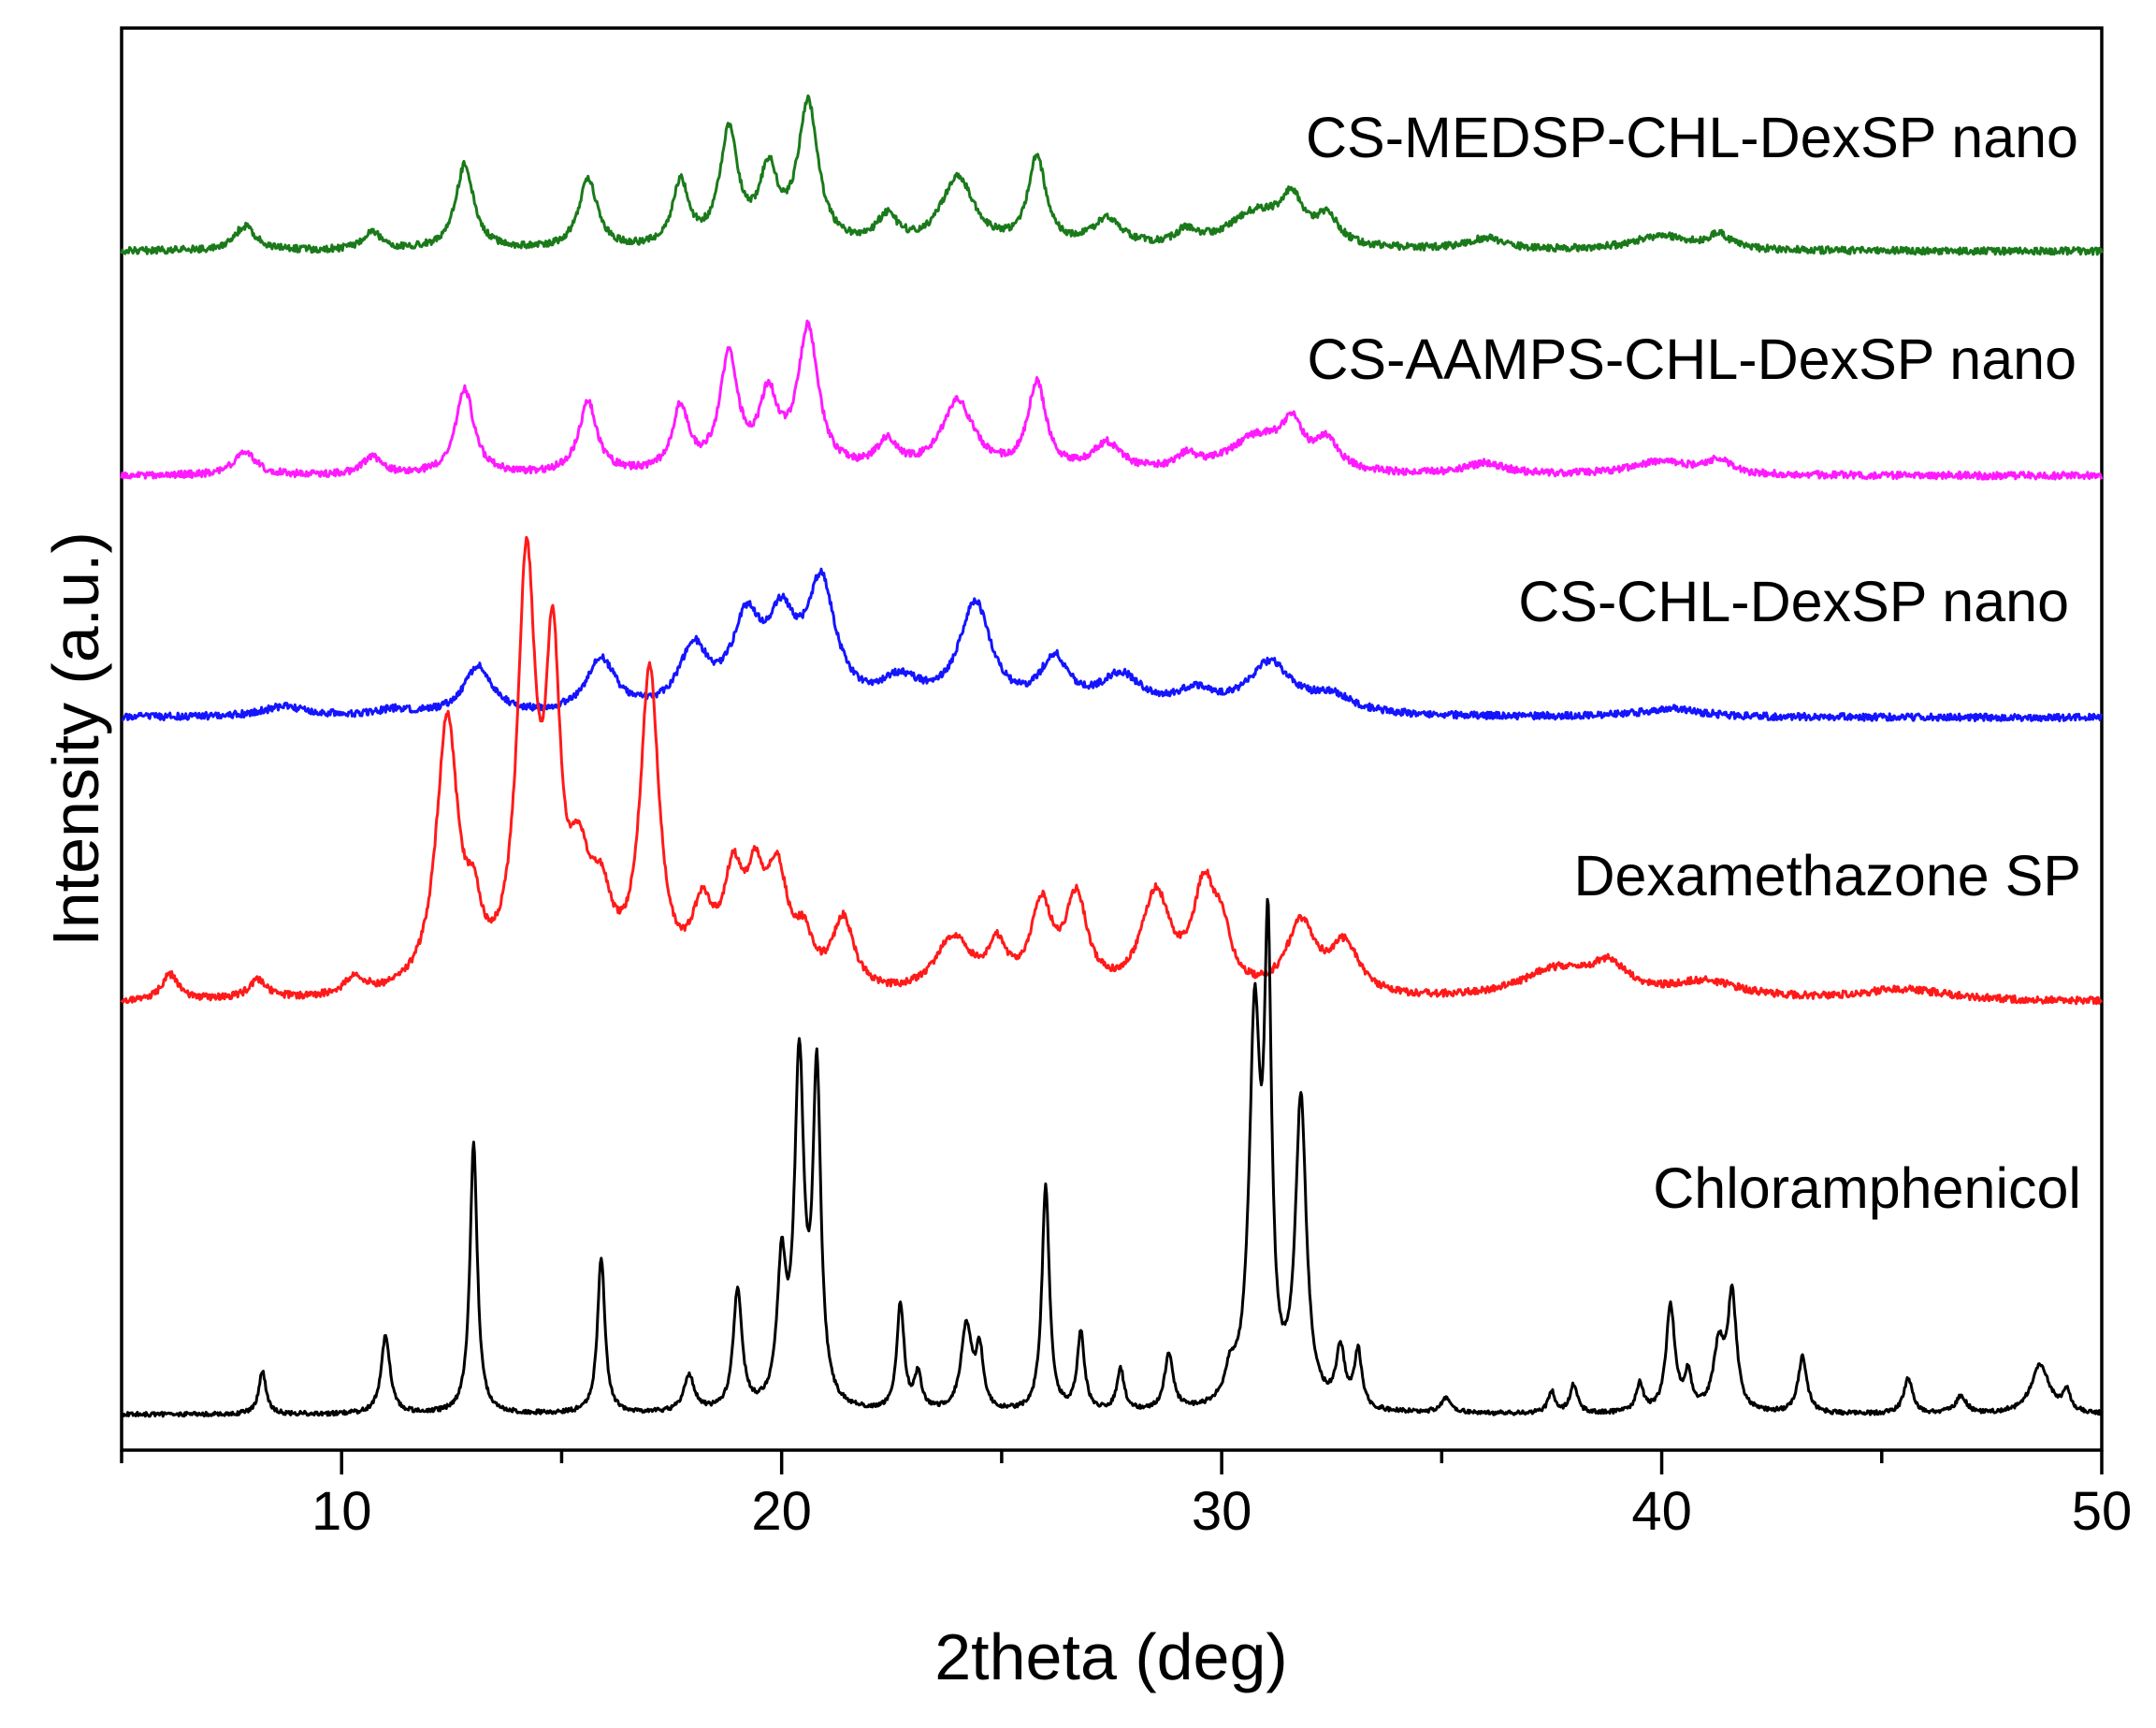  I want to click on y-axis-title: Intensity (a.u.), so click(75, 739).